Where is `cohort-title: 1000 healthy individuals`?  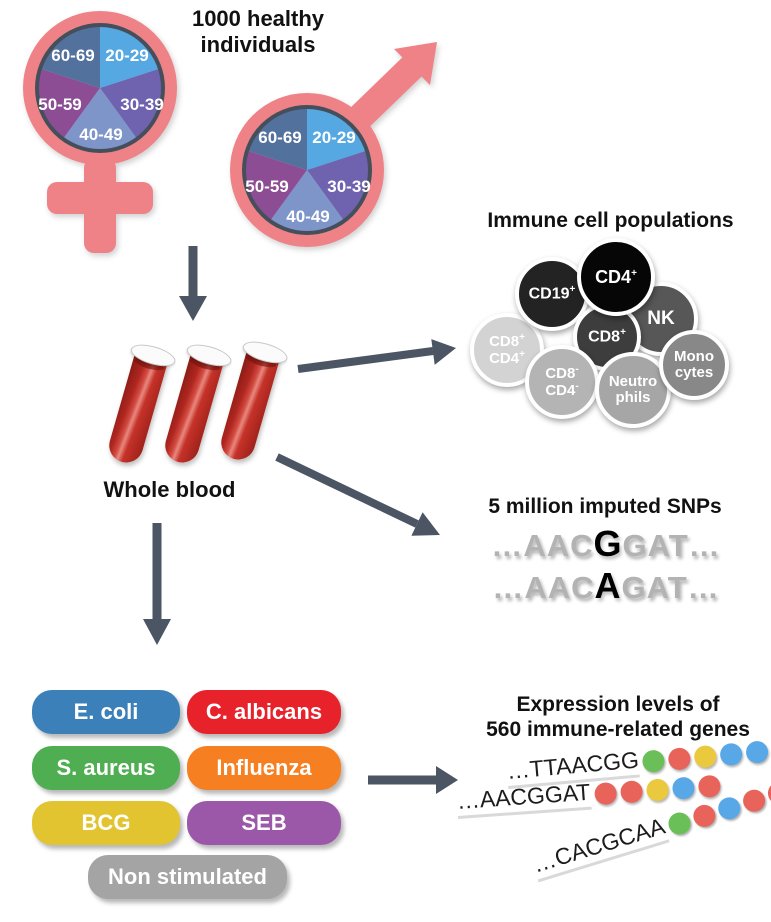
cohort-title: 1000 healthy individuals is located at coordinates (258, 32).